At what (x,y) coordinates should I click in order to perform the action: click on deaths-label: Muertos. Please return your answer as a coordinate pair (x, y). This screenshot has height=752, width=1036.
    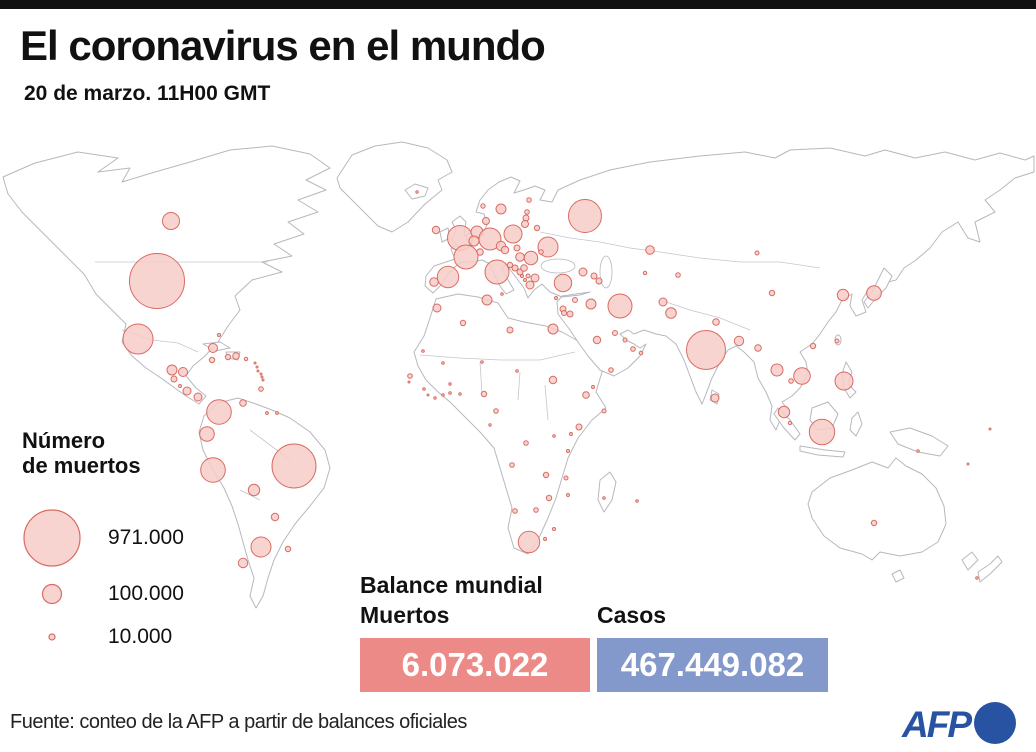
    Looking at the image, I should click on (405, 615).